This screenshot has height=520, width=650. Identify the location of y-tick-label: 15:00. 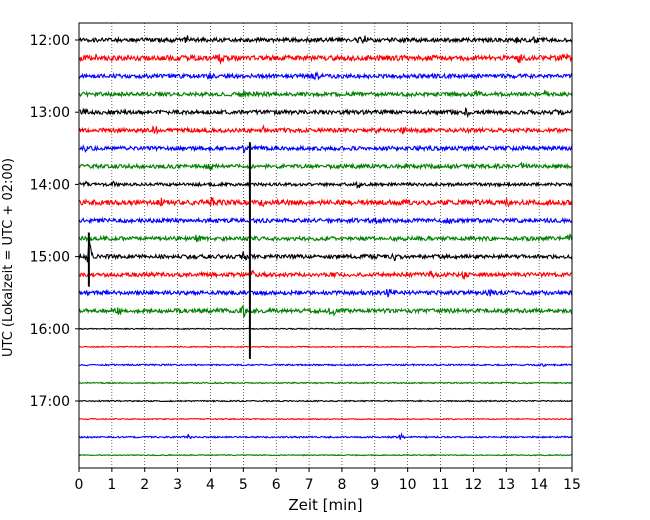
(50, 258).